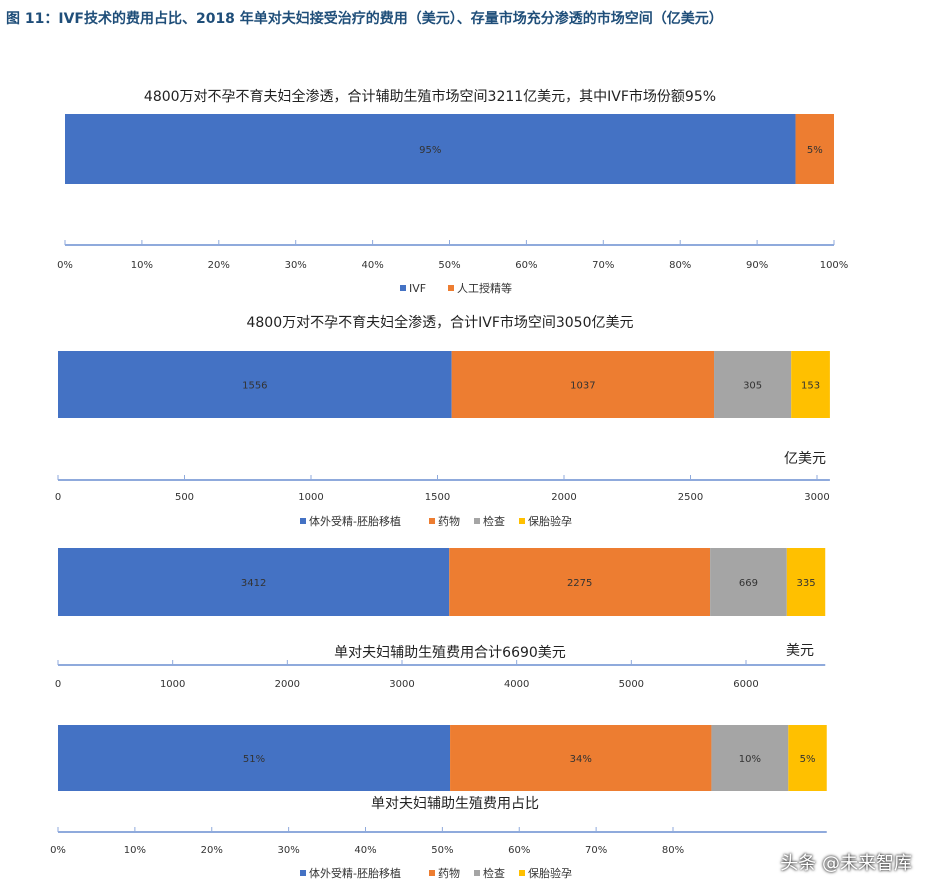 The height and width of the screenshot is (889, 932). What do you see at coordinates (745, 684) in the screenshot?
I see `x-tick-label: 6000` at bounding box center [745, 684].